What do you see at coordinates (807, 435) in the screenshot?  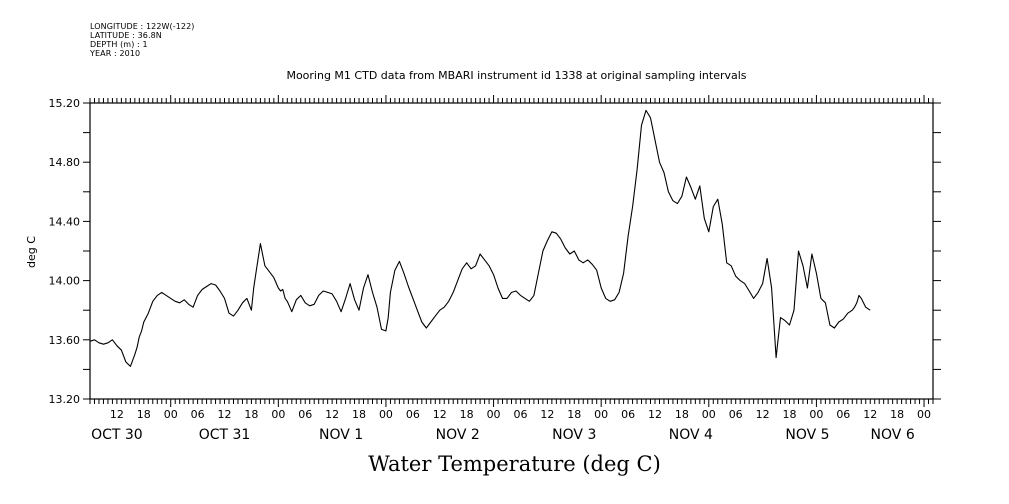 I see `x-date-label: NOV 5` at bounding box center [807, 435].